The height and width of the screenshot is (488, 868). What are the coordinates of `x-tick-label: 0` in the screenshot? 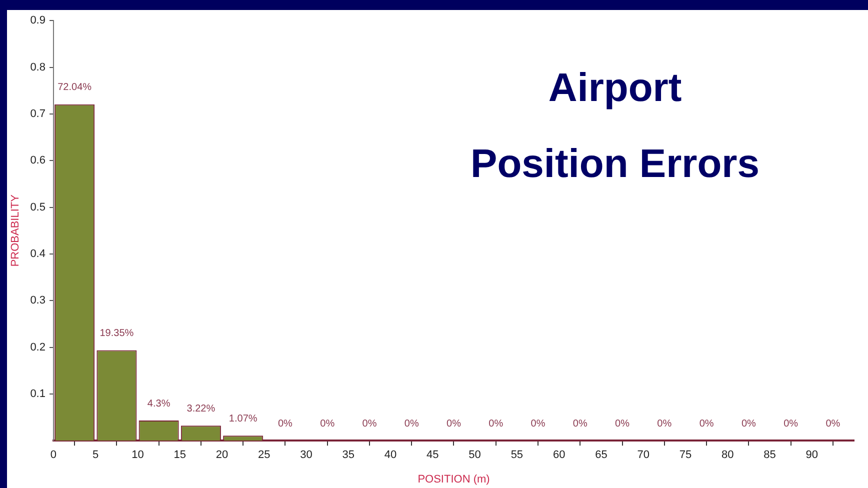 It's located at (53, 455).